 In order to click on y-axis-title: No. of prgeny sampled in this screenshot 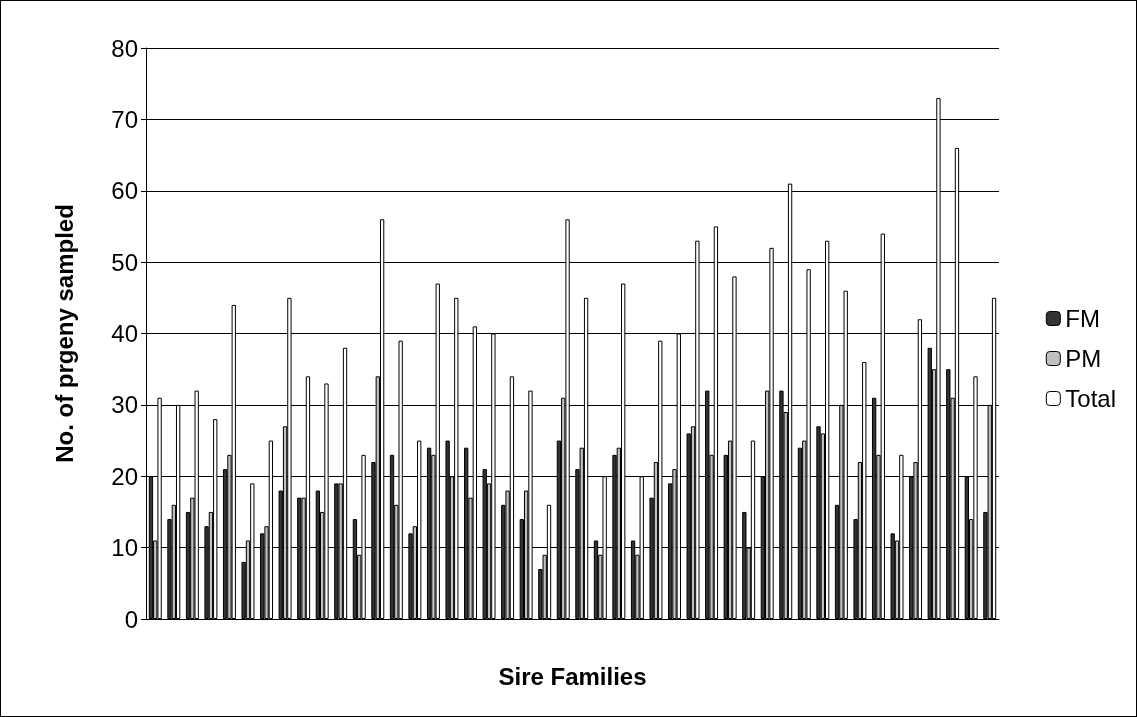, I will do `click(64, 333)`.